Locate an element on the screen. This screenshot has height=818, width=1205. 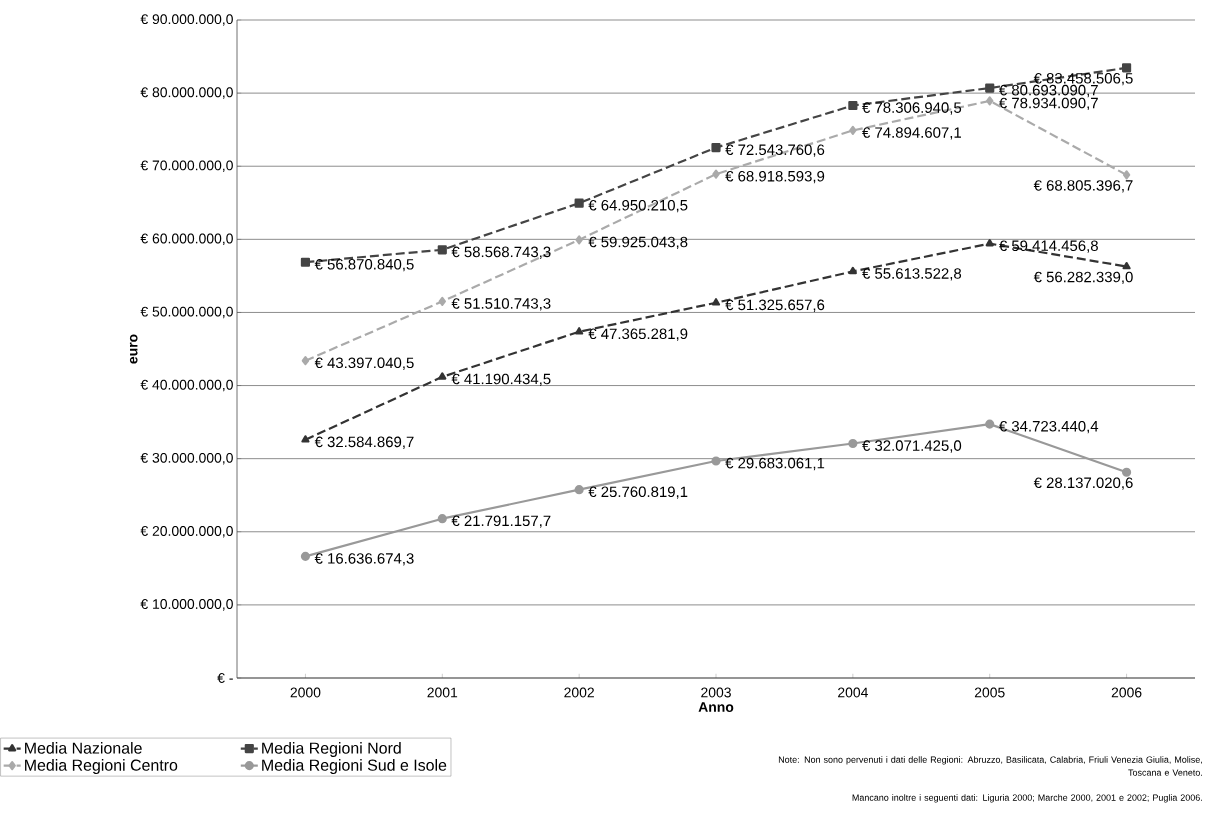
data-label: € 16.636.674,3 is located at coordinates (364, 559).